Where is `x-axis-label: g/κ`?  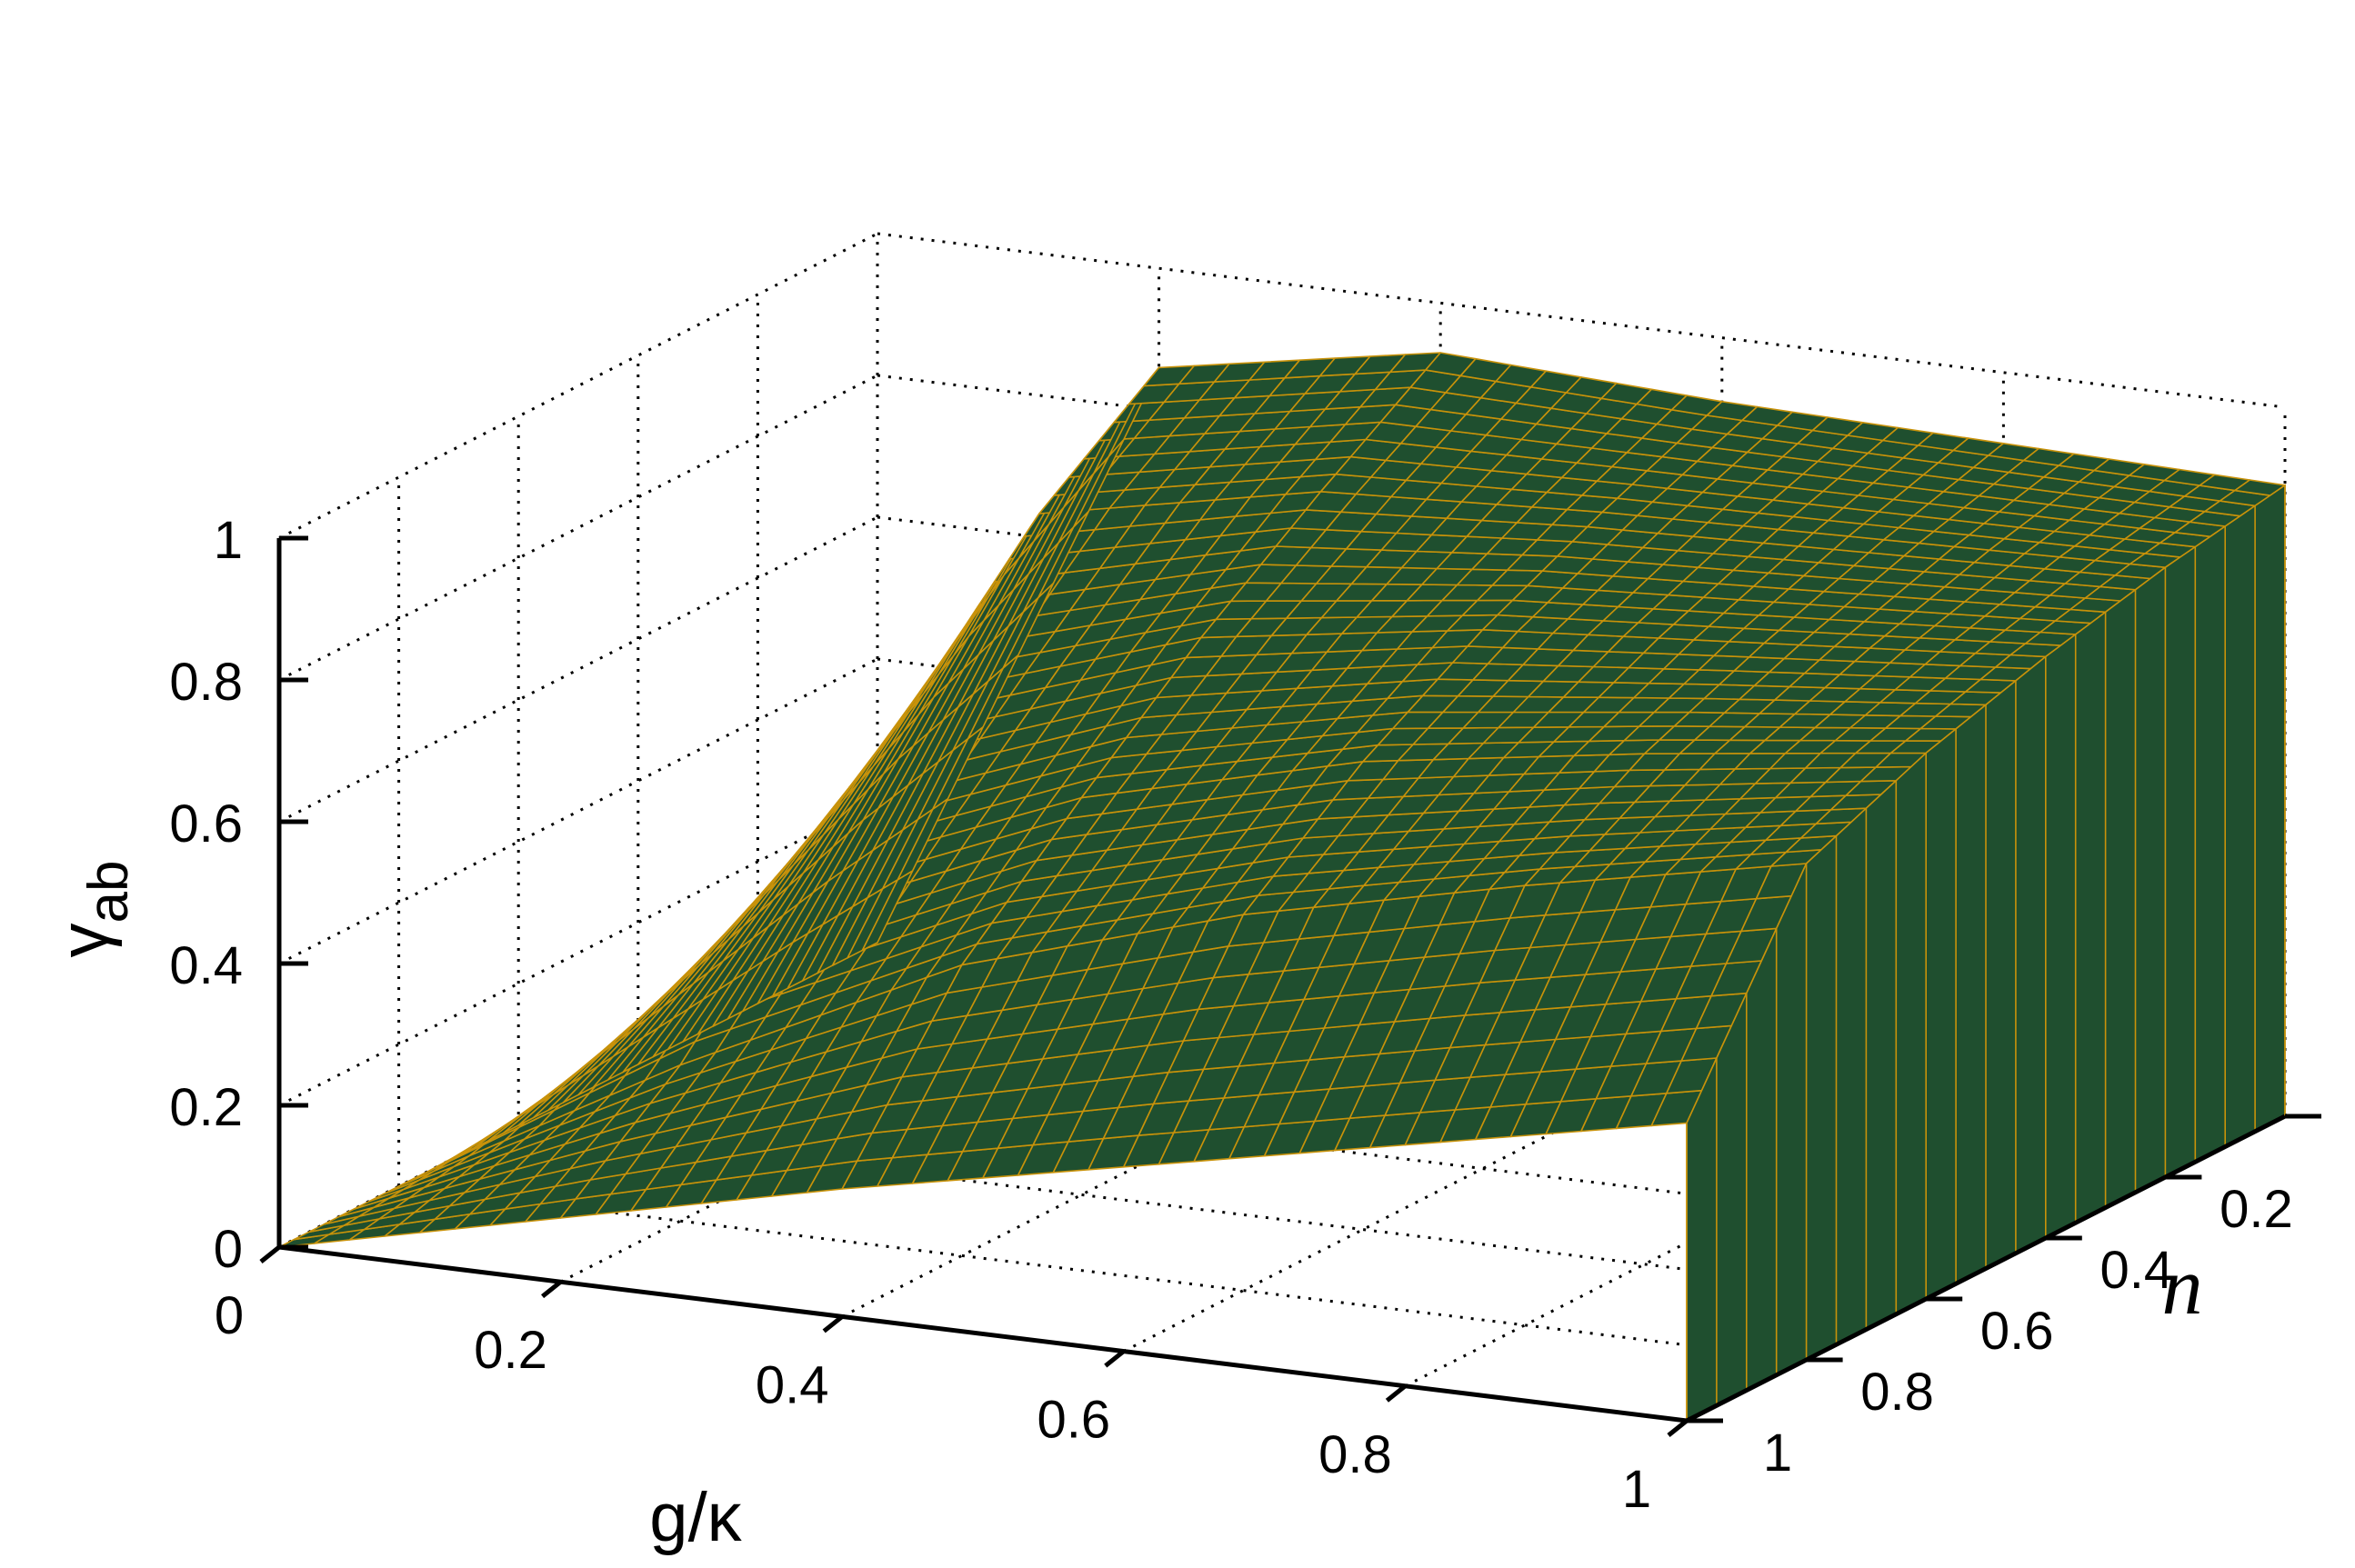
x-axis-label: g/κ is located at coordinates (695, 1518).